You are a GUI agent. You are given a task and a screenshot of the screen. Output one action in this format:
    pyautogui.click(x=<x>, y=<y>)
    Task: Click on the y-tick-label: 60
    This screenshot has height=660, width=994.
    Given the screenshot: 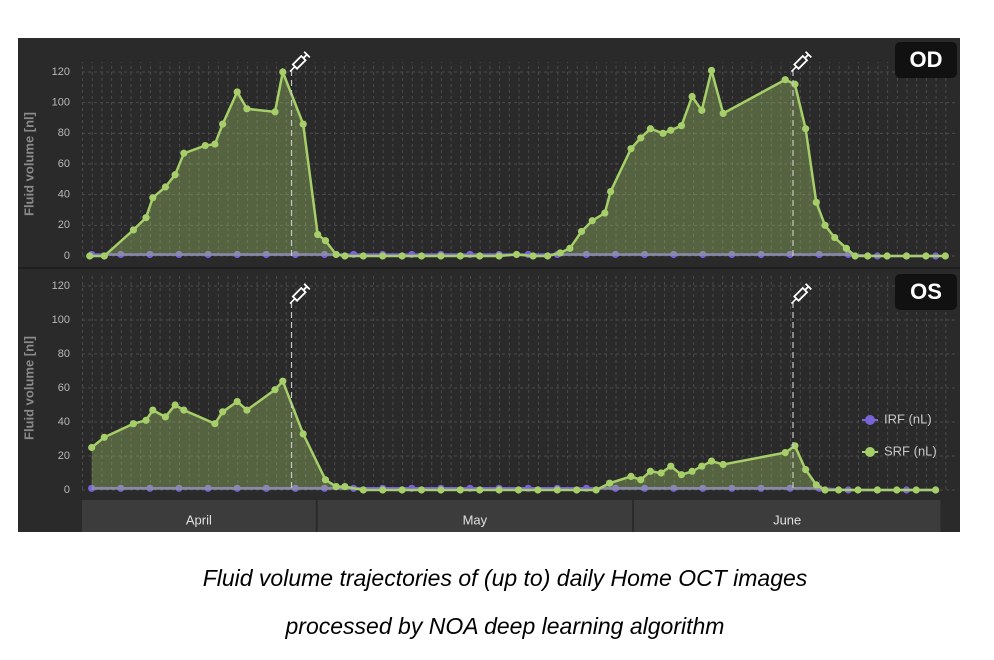 What is the action you would take?
    pyautogui.click(x=64, y=388)
    